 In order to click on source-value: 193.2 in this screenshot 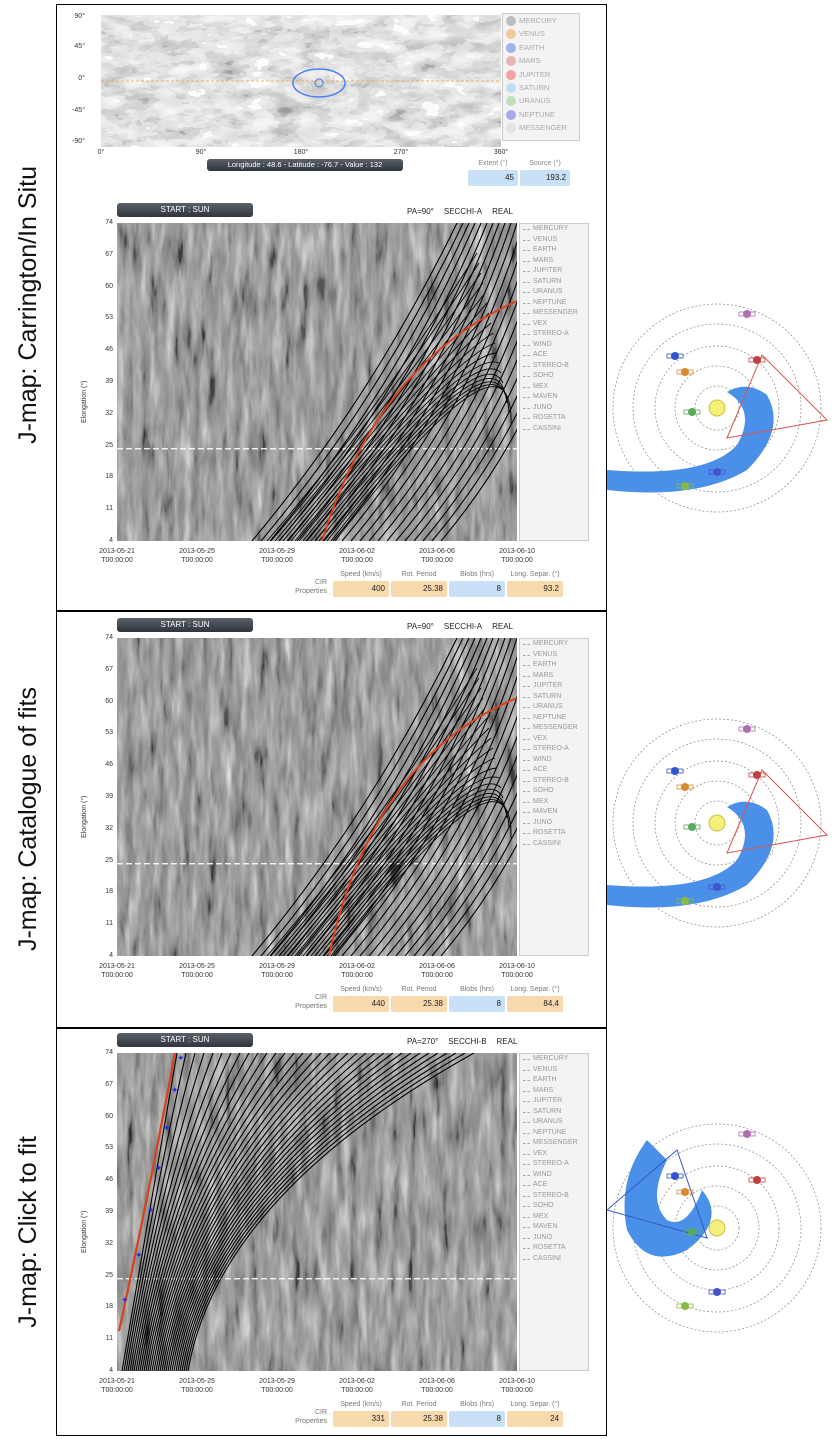, I will do `click(545, 178)`.